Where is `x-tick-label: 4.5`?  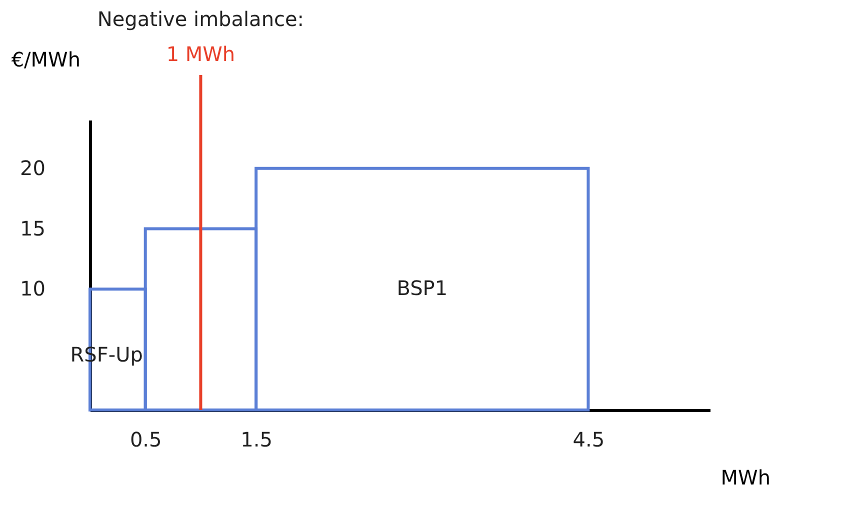 x-tick-label: 4.5 is located at coordinates (588, 440).